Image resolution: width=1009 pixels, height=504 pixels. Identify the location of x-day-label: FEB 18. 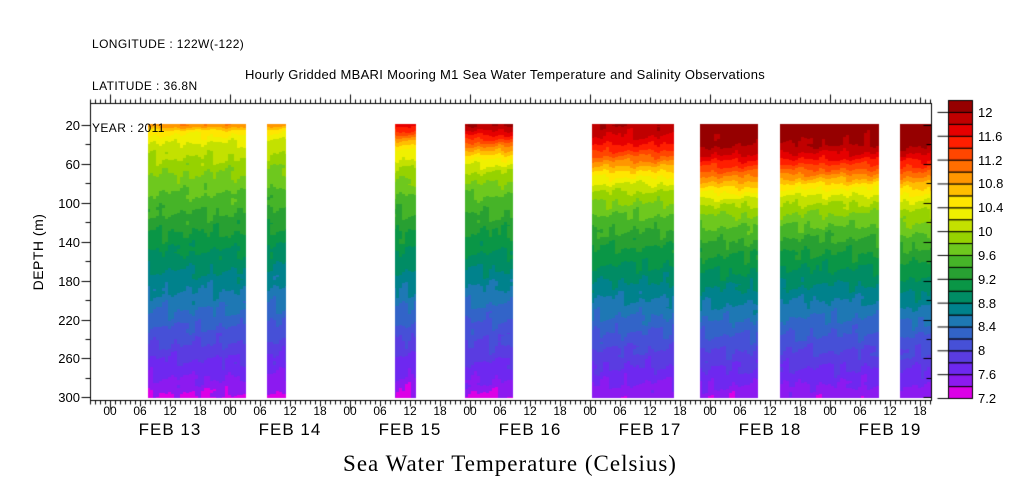
(770, 429).